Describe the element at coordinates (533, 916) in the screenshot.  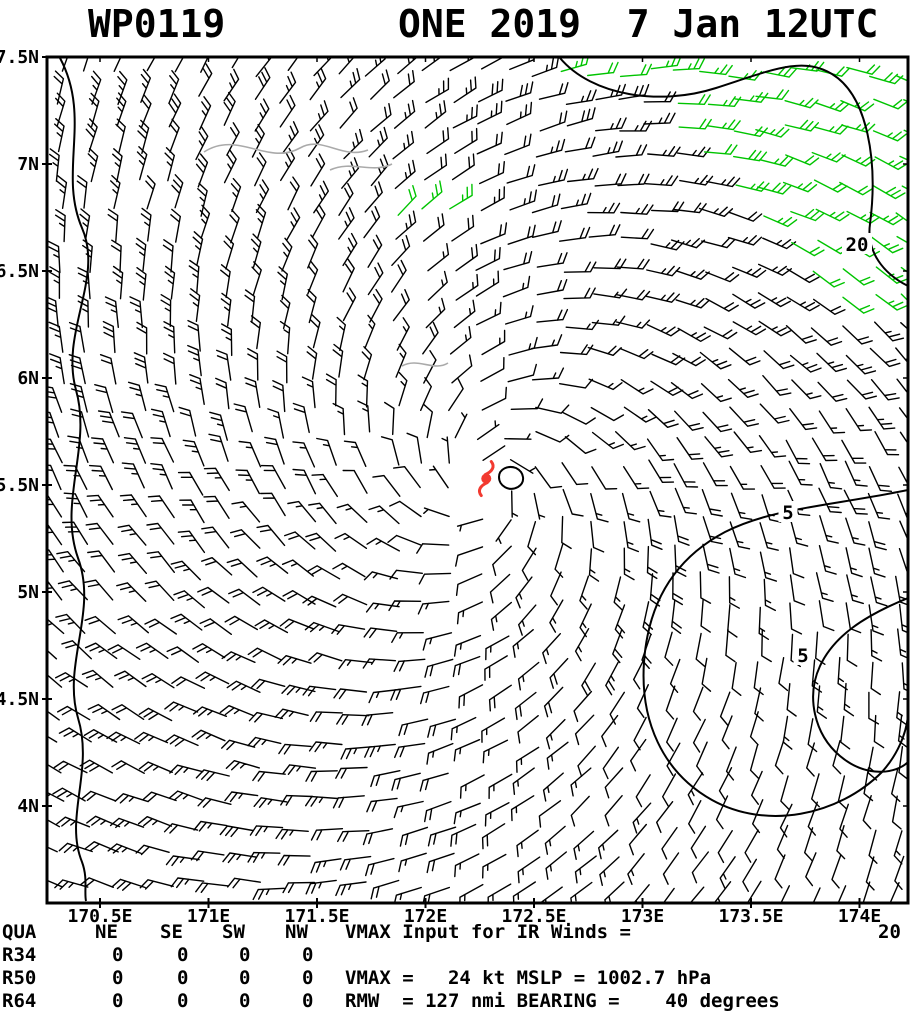
I see `x-tick-label: 172.5E` at that location.